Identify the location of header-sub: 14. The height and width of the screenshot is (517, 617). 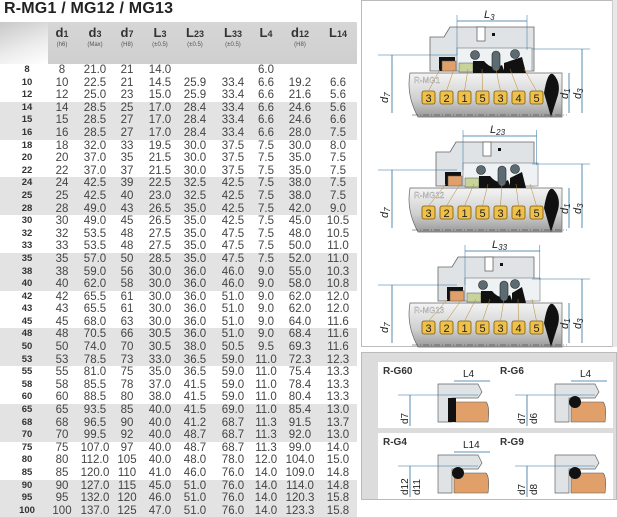
(341, 34).